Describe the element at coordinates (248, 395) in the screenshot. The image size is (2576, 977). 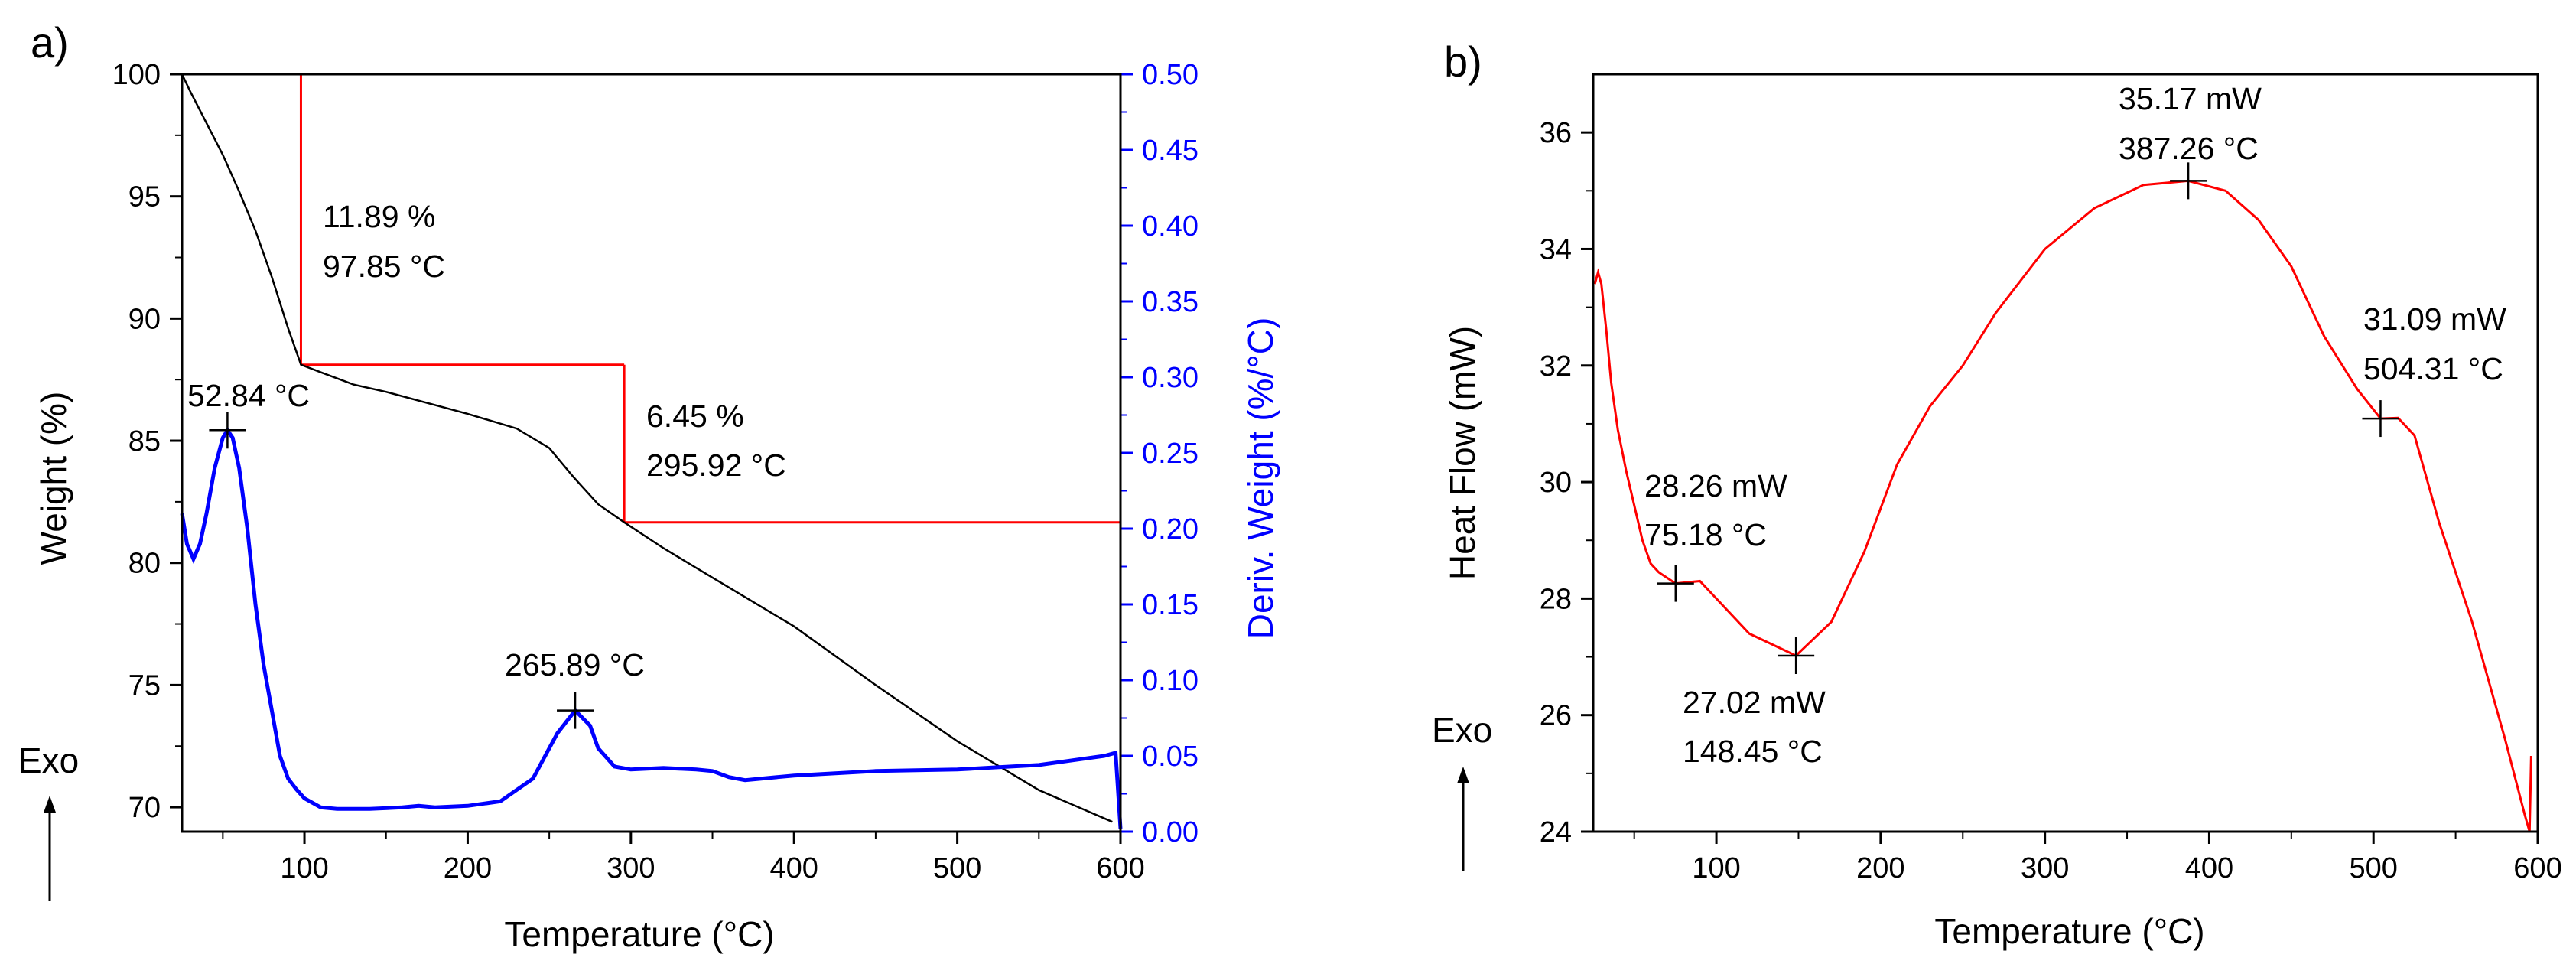
I see `peak1-label: 52.84 °C` at that location.